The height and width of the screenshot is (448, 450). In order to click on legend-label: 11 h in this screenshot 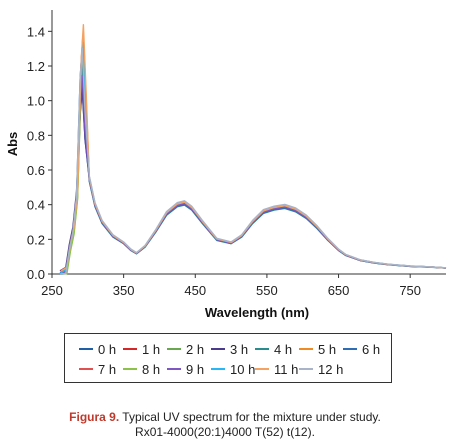, I will do `click(286, 369)`.